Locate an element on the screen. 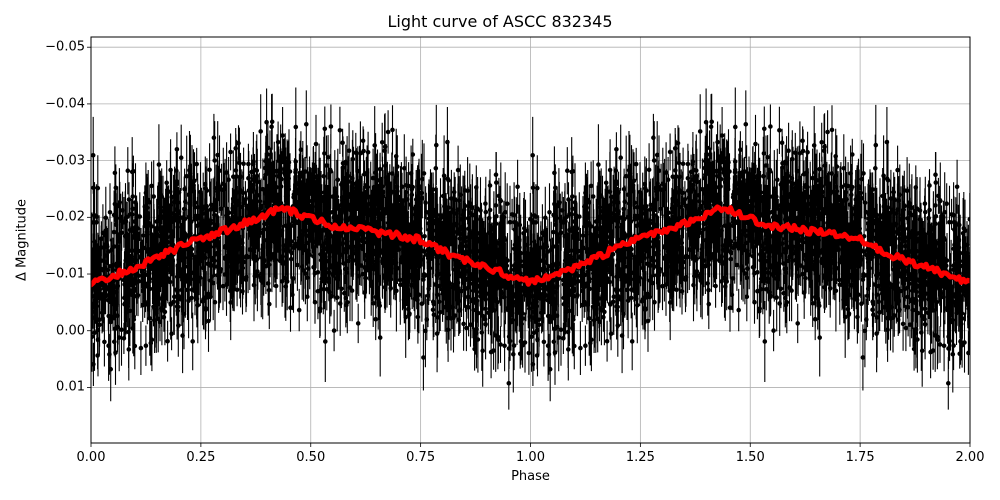 This screenshot has width=1000, height=500. y-axis-label: Δ Magnitude is located at coordinates (22, 240).